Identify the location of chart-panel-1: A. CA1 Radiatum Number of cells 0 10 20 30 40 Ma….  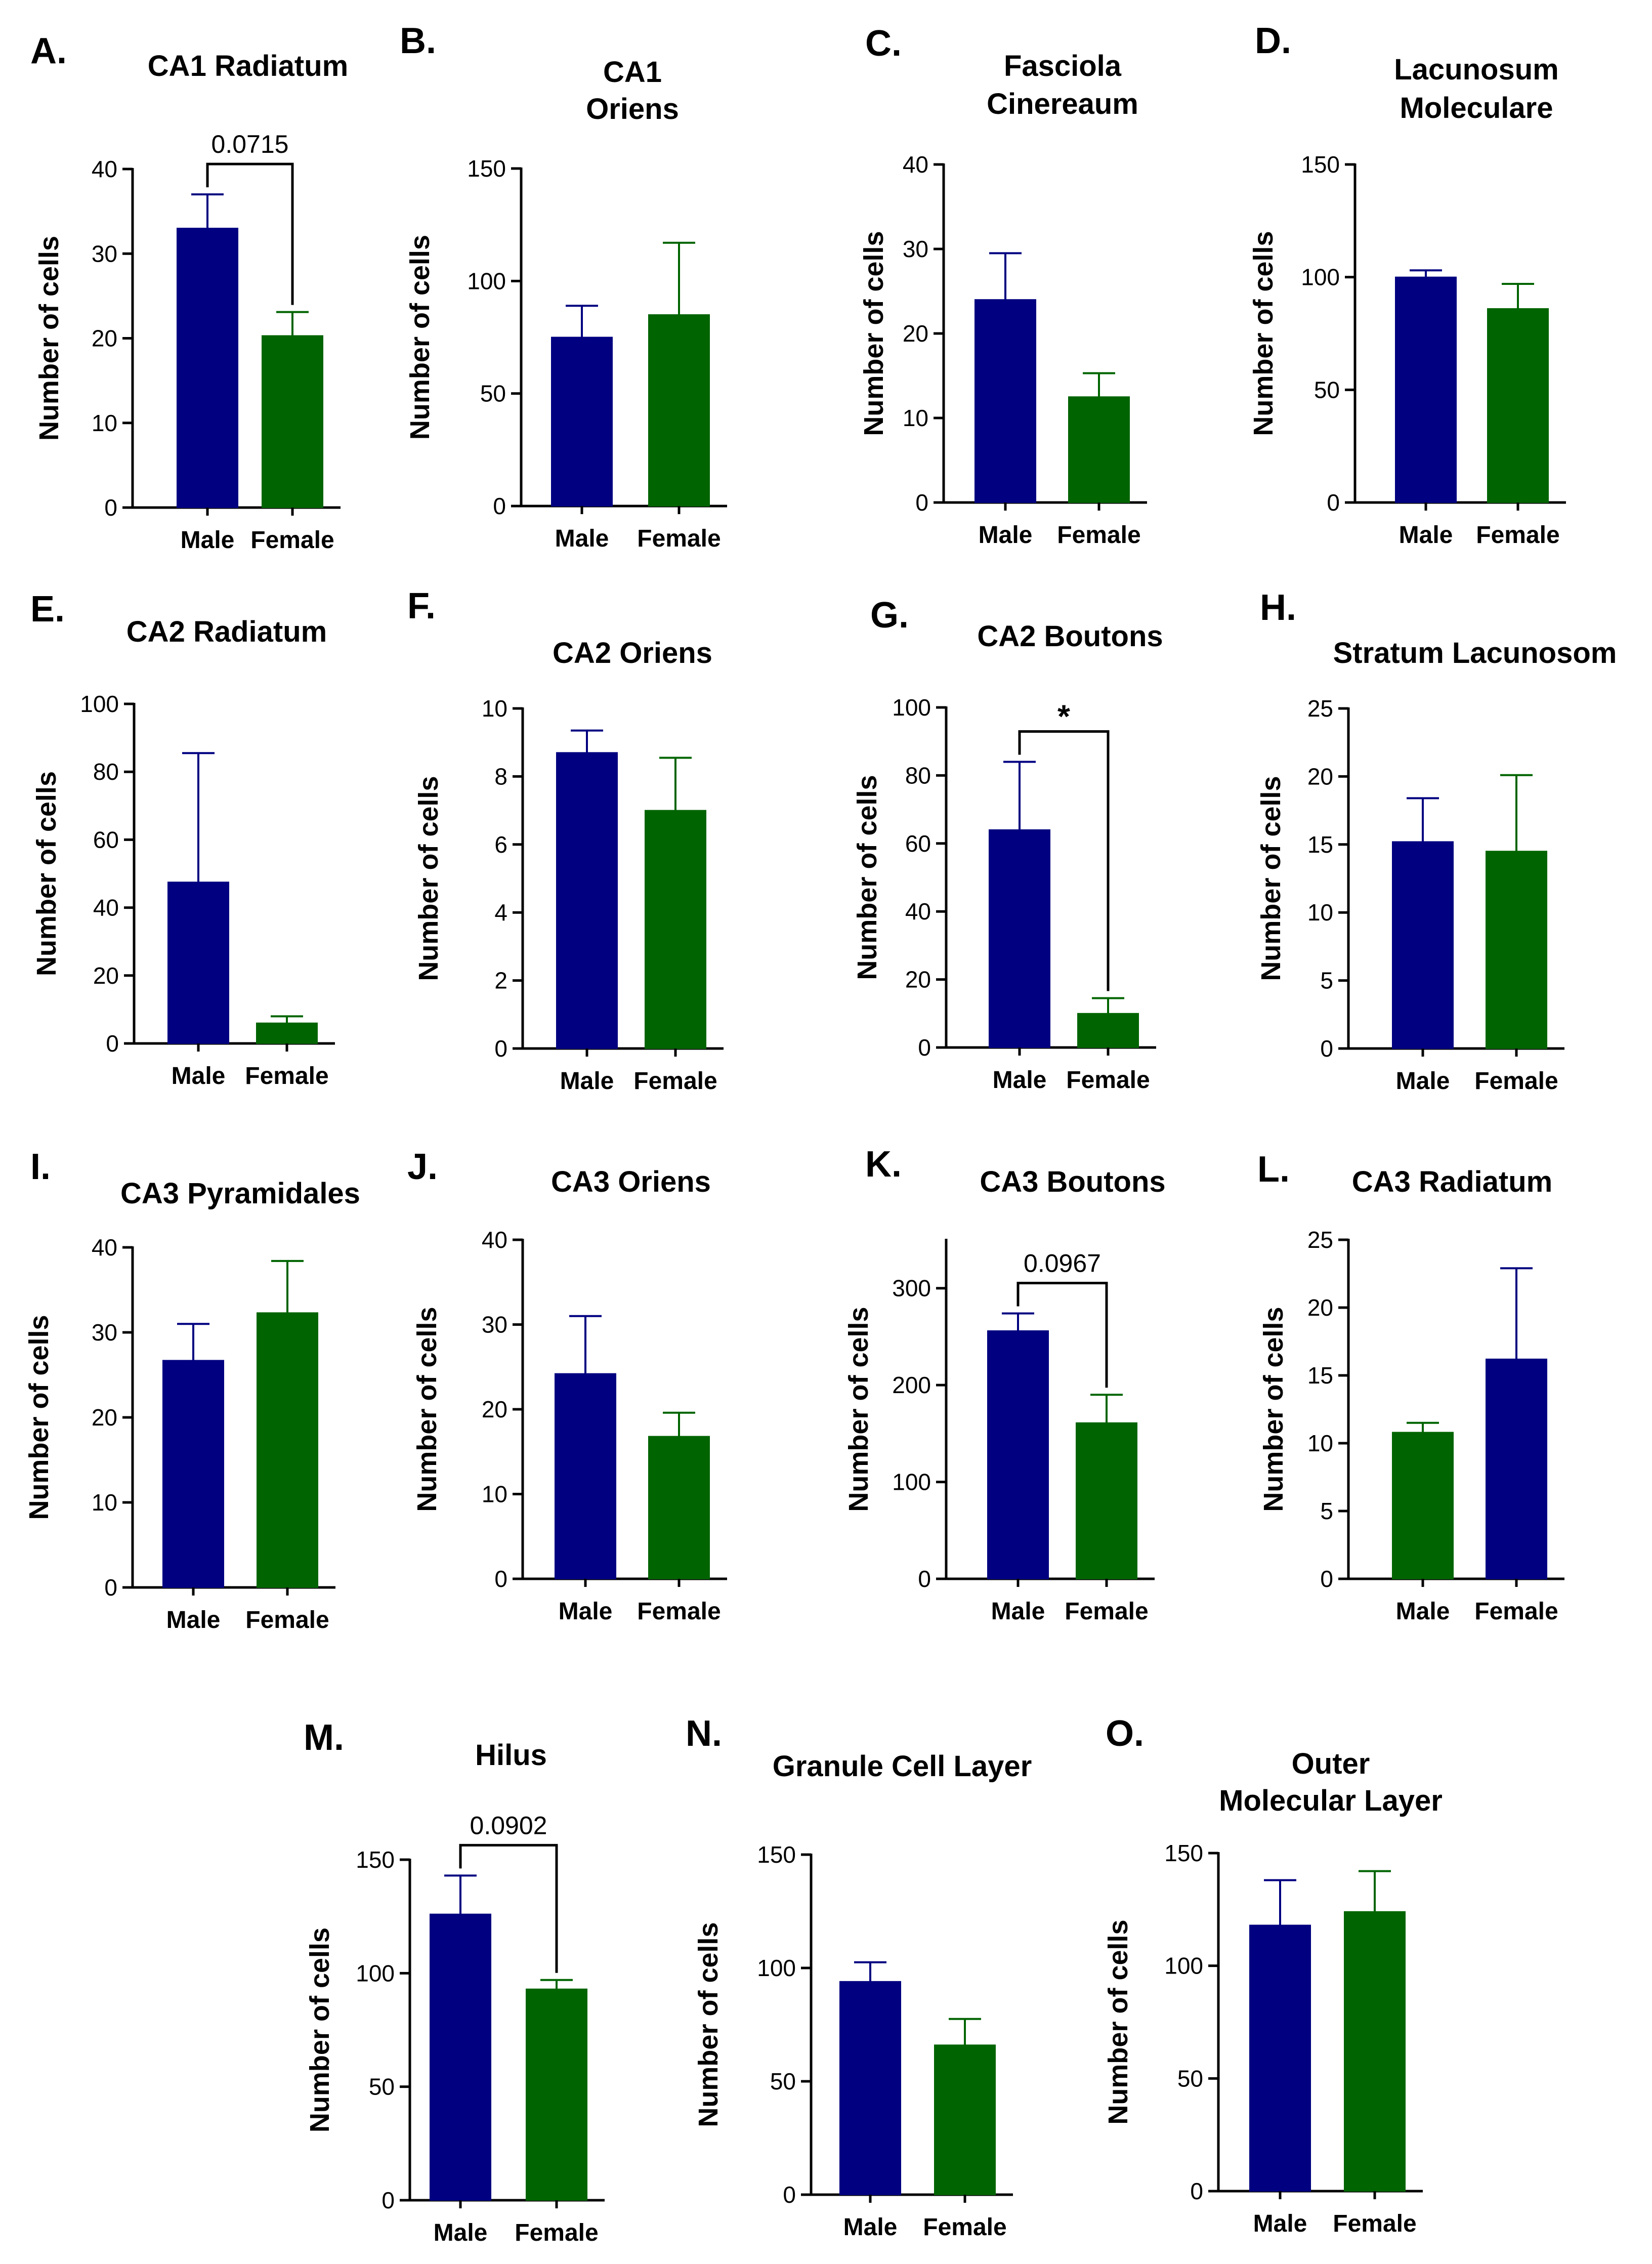
(189, 292).